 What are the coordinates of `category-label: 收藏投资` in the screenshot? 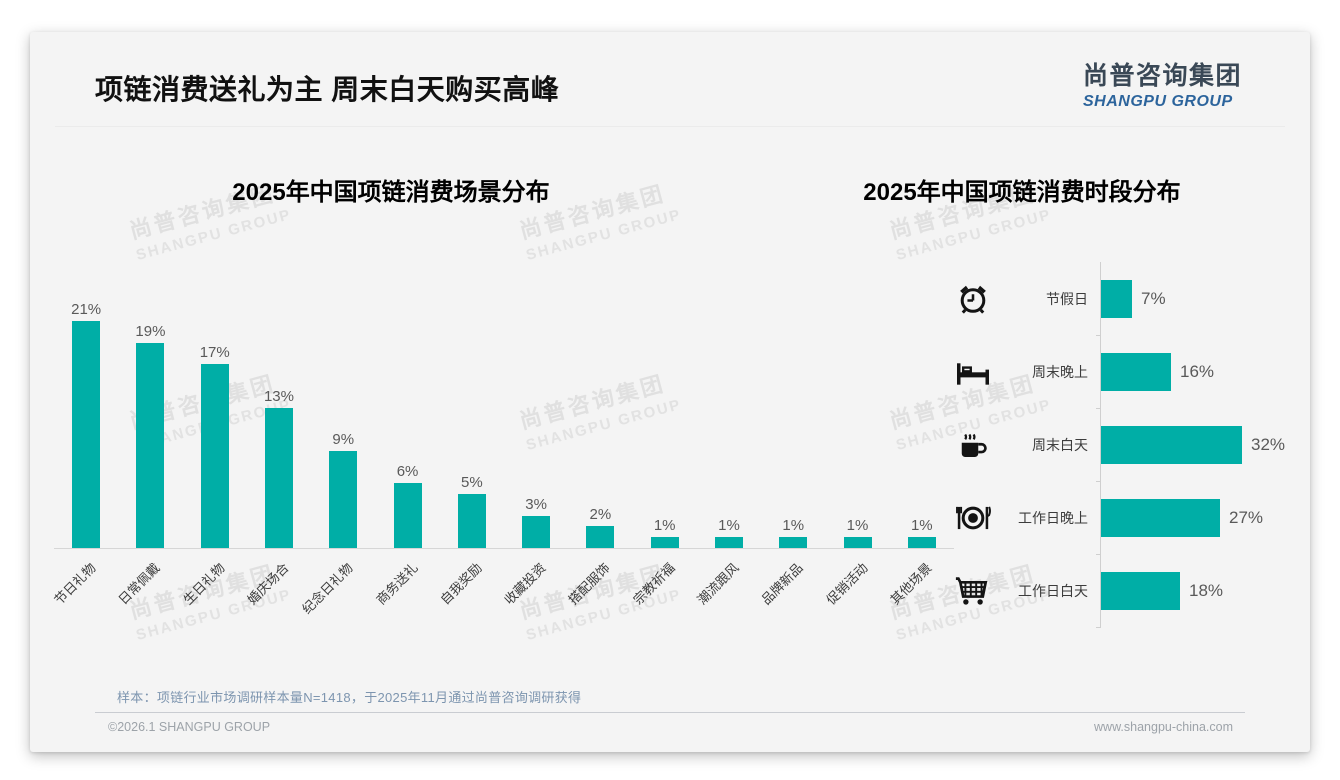 It's located at (525, 584).